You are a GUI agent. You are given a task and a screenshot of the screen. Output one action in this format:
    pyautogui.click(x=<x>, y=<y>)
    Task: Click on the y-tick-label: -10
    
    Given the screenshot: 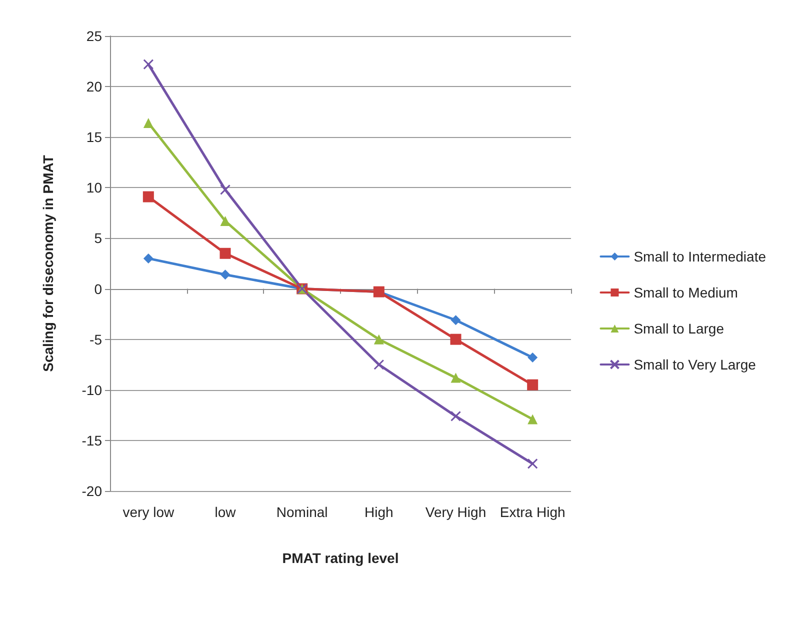 What is the action you would take?
    pyautogui.click(x=92, y=390)
    